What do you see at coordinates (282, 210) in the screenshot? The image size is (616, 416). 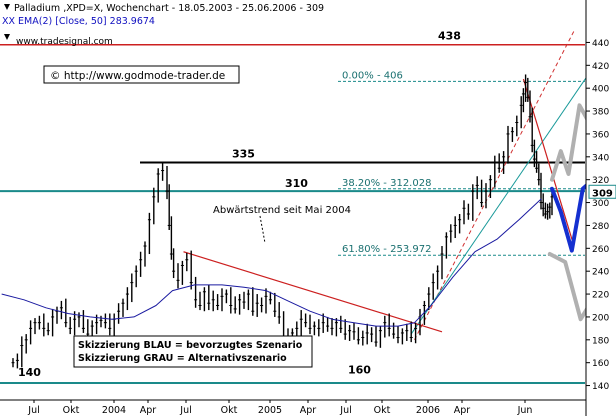 I see `trend-annotation: Abwärtstrend seit Mai 2004` at bounding box center [282, 210].